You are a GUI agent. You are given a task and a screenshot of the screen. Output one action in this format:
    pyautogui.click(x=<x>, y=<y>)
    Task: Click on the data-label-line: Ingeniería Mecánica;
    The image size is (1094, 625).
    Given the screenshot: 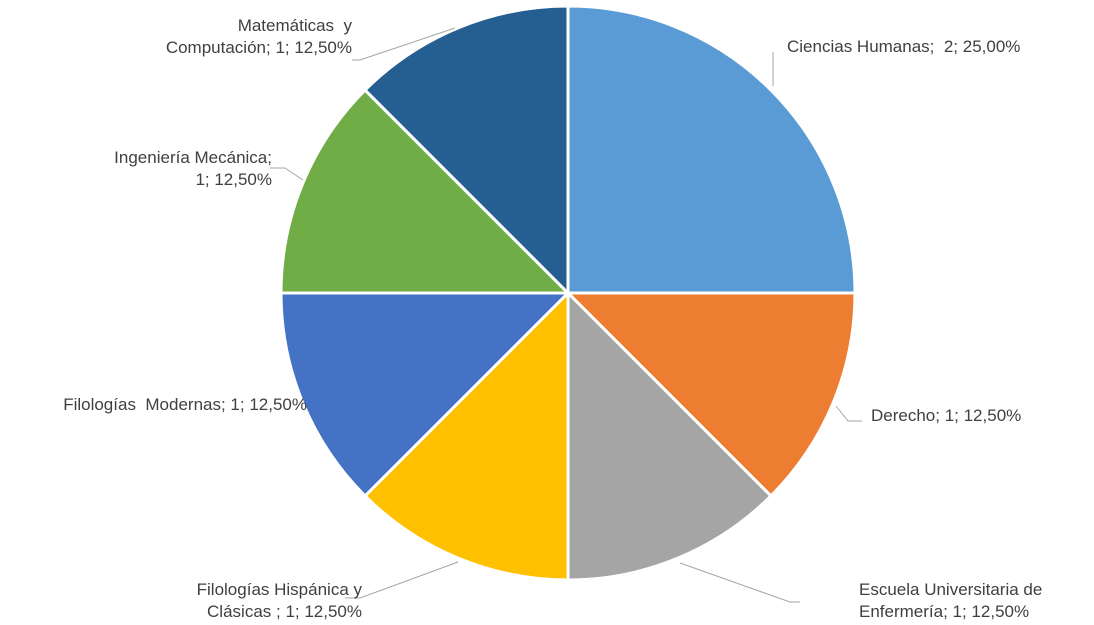 What is the action you would take?
    pyautogui.click(x=193, y=157)
    